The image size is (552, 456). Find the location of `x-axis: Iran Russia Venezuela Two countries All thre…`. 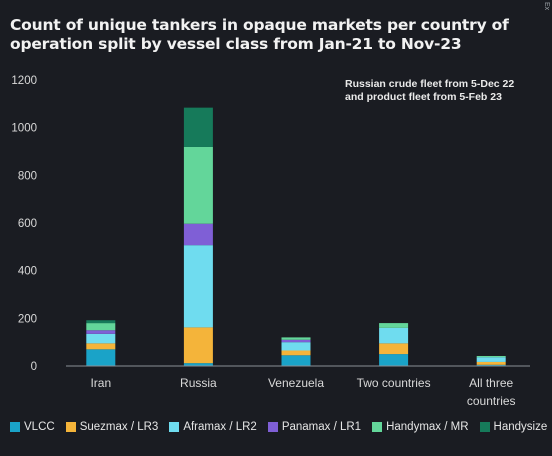

x-axis: Iran Russia Venezuela Two countries All thre… is located at coordinates (302, 392).